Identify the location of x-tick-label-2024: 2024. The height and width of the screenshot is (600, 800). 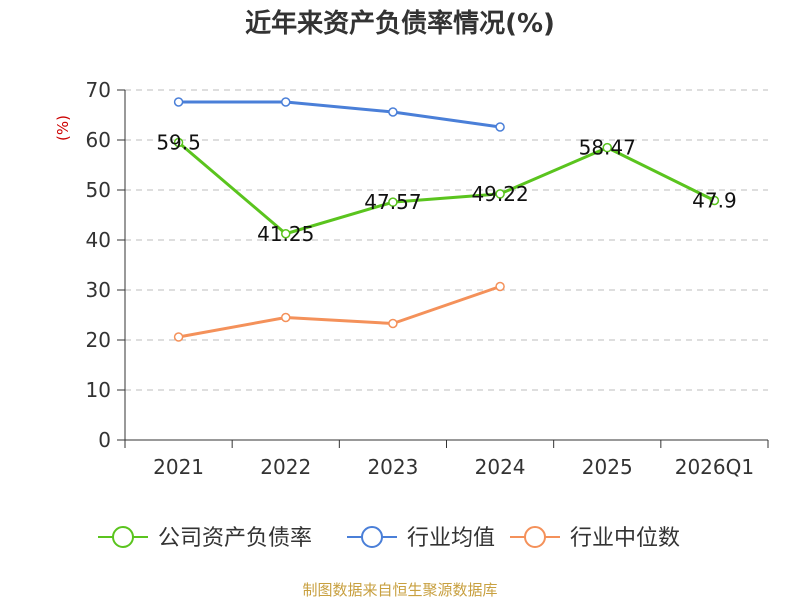
(500, 467).